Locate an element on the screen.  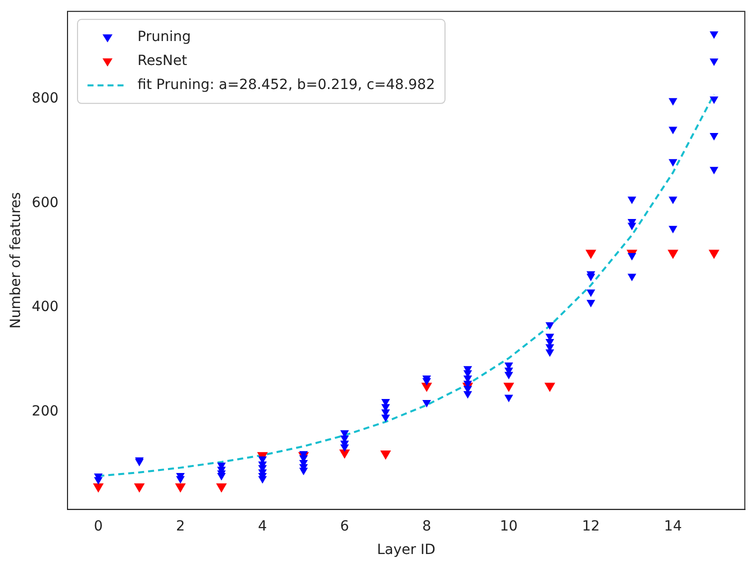
x-tick-label: 10 is located at coordinates (509, 526).